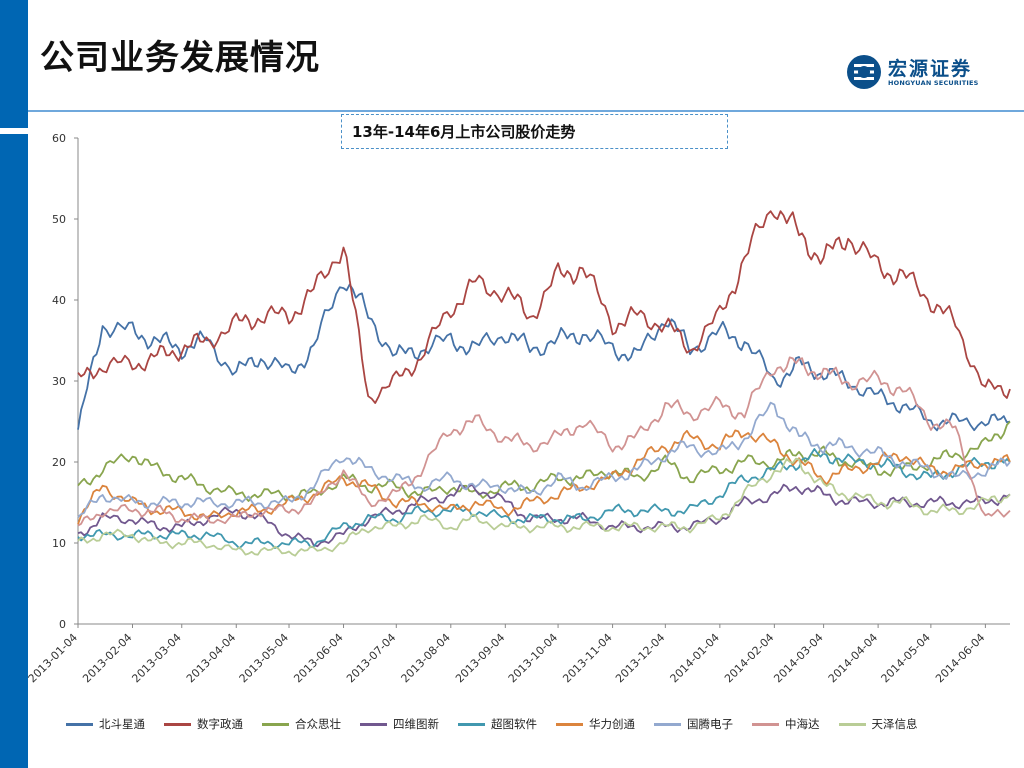 This screenshot has width=1024, height=768. What do you see at coordinates (122, 724) in the screenshot?
I see `legend-label: 北斗星通` at bounding box center [122, 724].